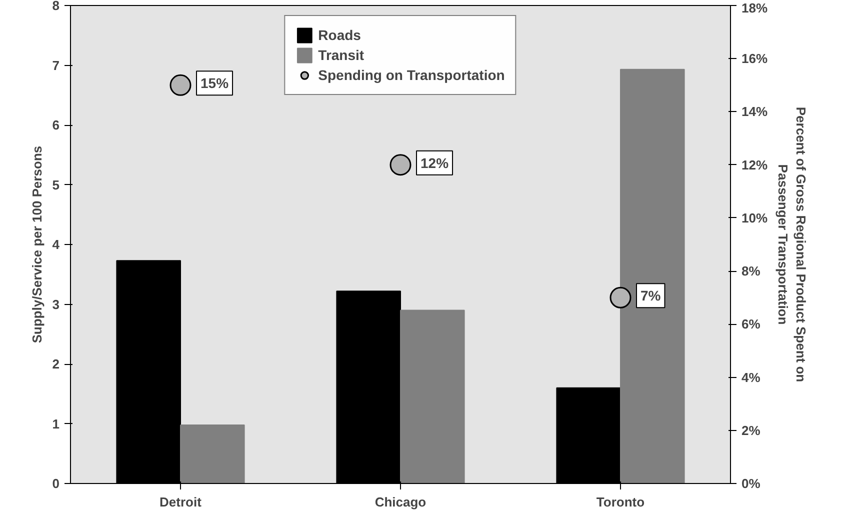 The width and height of the screenshot is (848, 520). What do you see at coordinates (56, 125) in the screenshot?
I see `y-tick-label: 6` at bounding box center [56, 125].